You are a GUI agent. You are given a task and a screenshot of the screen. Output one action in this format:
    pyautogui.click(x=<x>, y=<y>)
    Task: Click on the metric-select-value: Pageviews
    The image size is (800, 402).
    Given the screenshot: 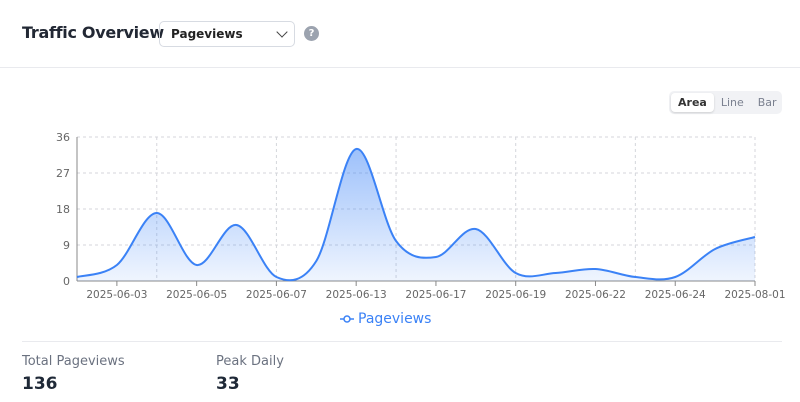 What is the action you would take?
    pyautogui.click(x=207, y=34)
    